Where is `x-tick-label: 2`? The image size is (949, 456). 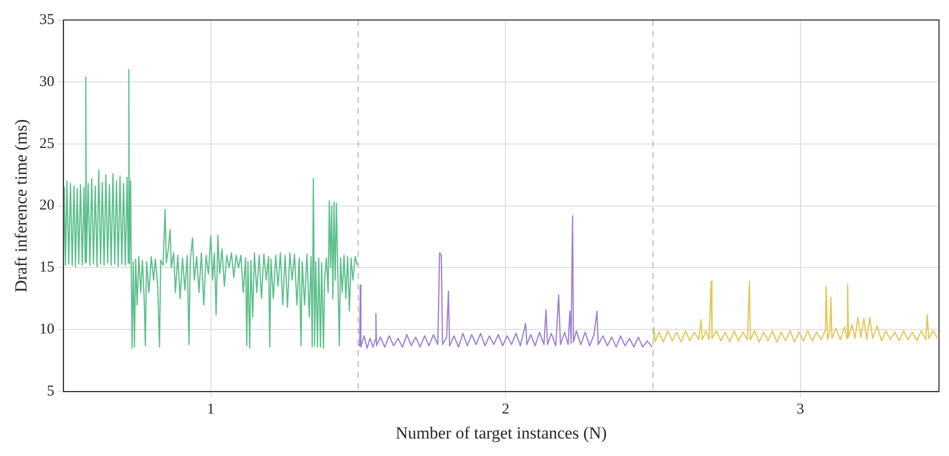 x-tick-label: 2 is located at coordinates (506, 410).